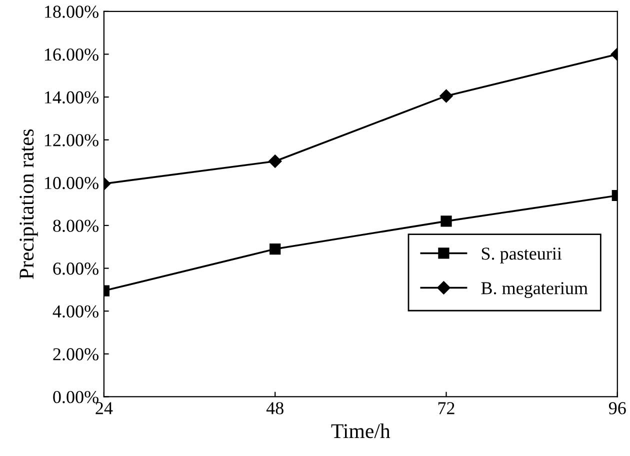  What do you see at coordinates (617, 408) in the screenshot?
I see `x-tick-label: 96` at bounding box center [617, 408].